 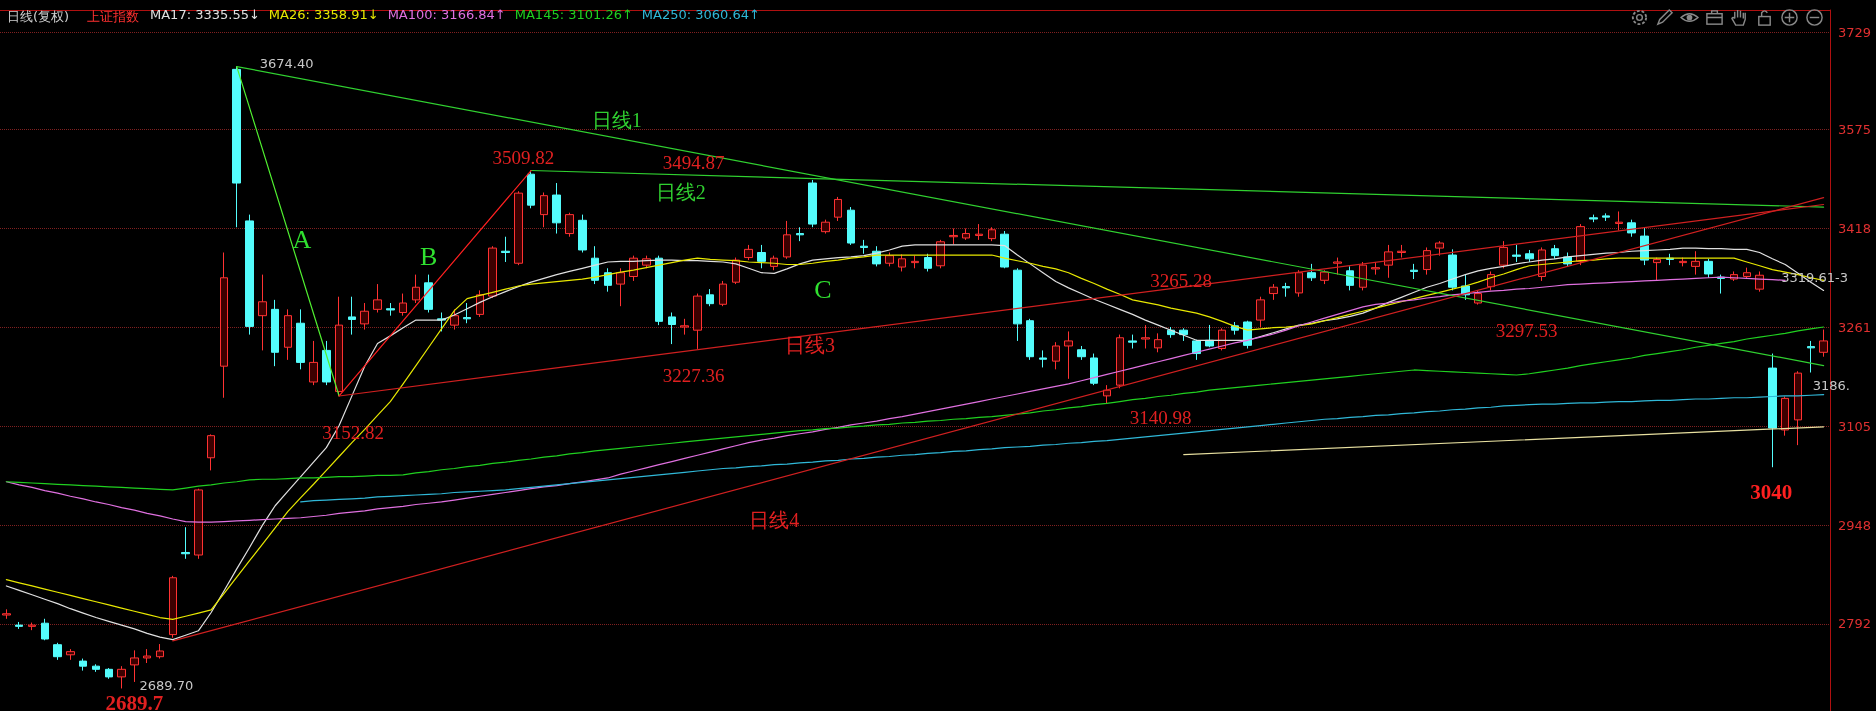 I want to click on text: MA250: 3060.64↑, so click(x=700, y=14).